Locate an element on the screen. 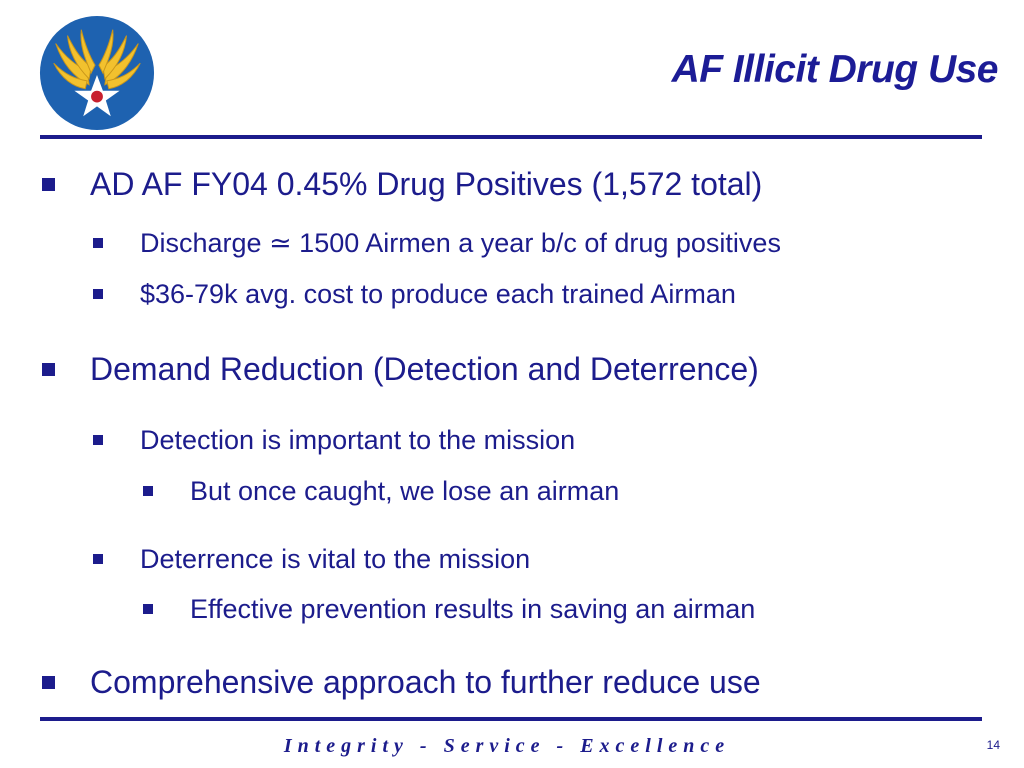 This screenshot has width=1024, height=768. bullet-item: But once caught, we lose an airman is located at coordinates (381, 491).